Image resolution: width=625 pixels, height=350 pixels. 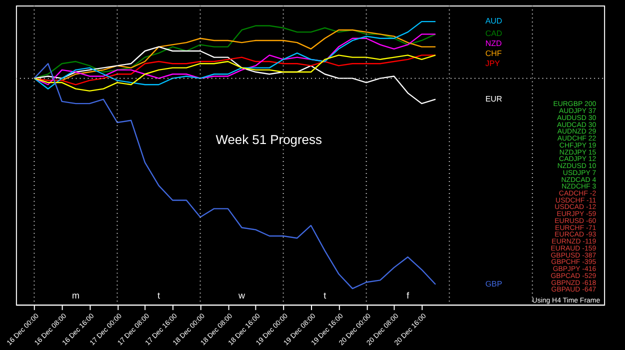 I want to click on text: Week 51 Progress, so click(x=269, y=140).